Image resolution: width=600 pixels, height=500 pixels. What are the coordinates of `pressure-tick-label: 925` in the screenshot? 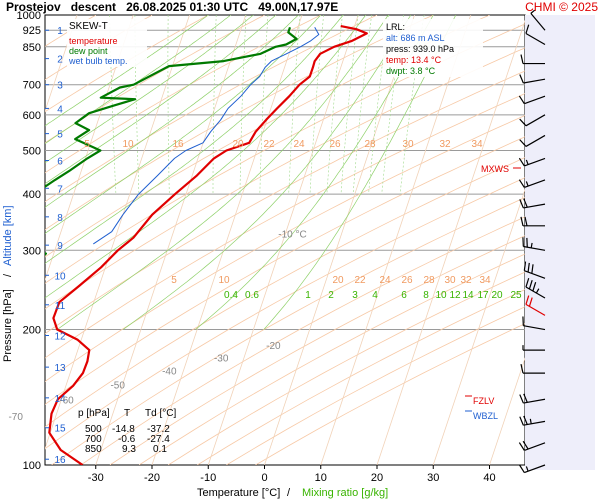 It's located at (32, 31).